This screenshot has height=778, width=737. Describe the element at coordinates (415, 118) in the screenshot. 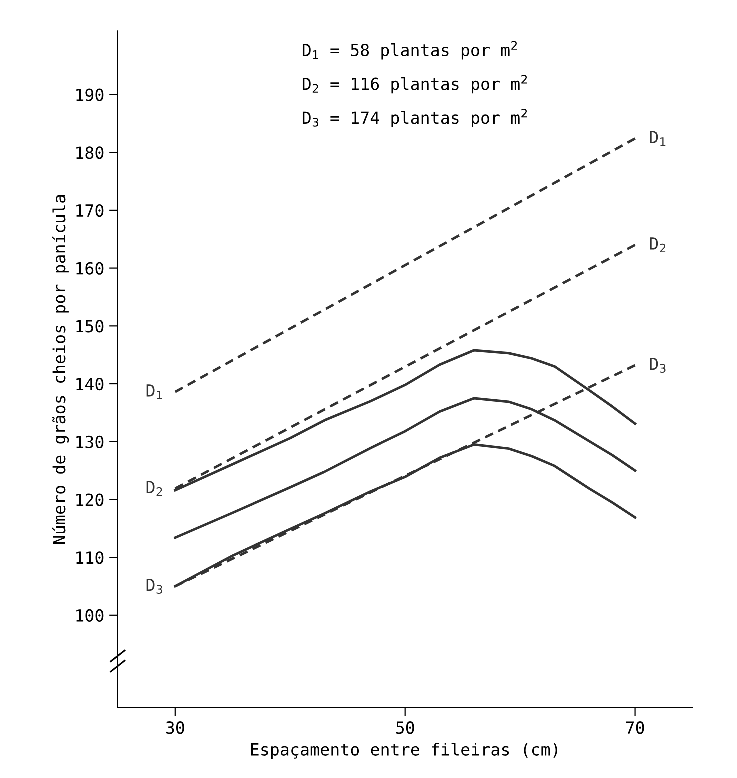

I see `annotation: D$_{3}$ = 174 plantas por m$^{2}$` at that location.